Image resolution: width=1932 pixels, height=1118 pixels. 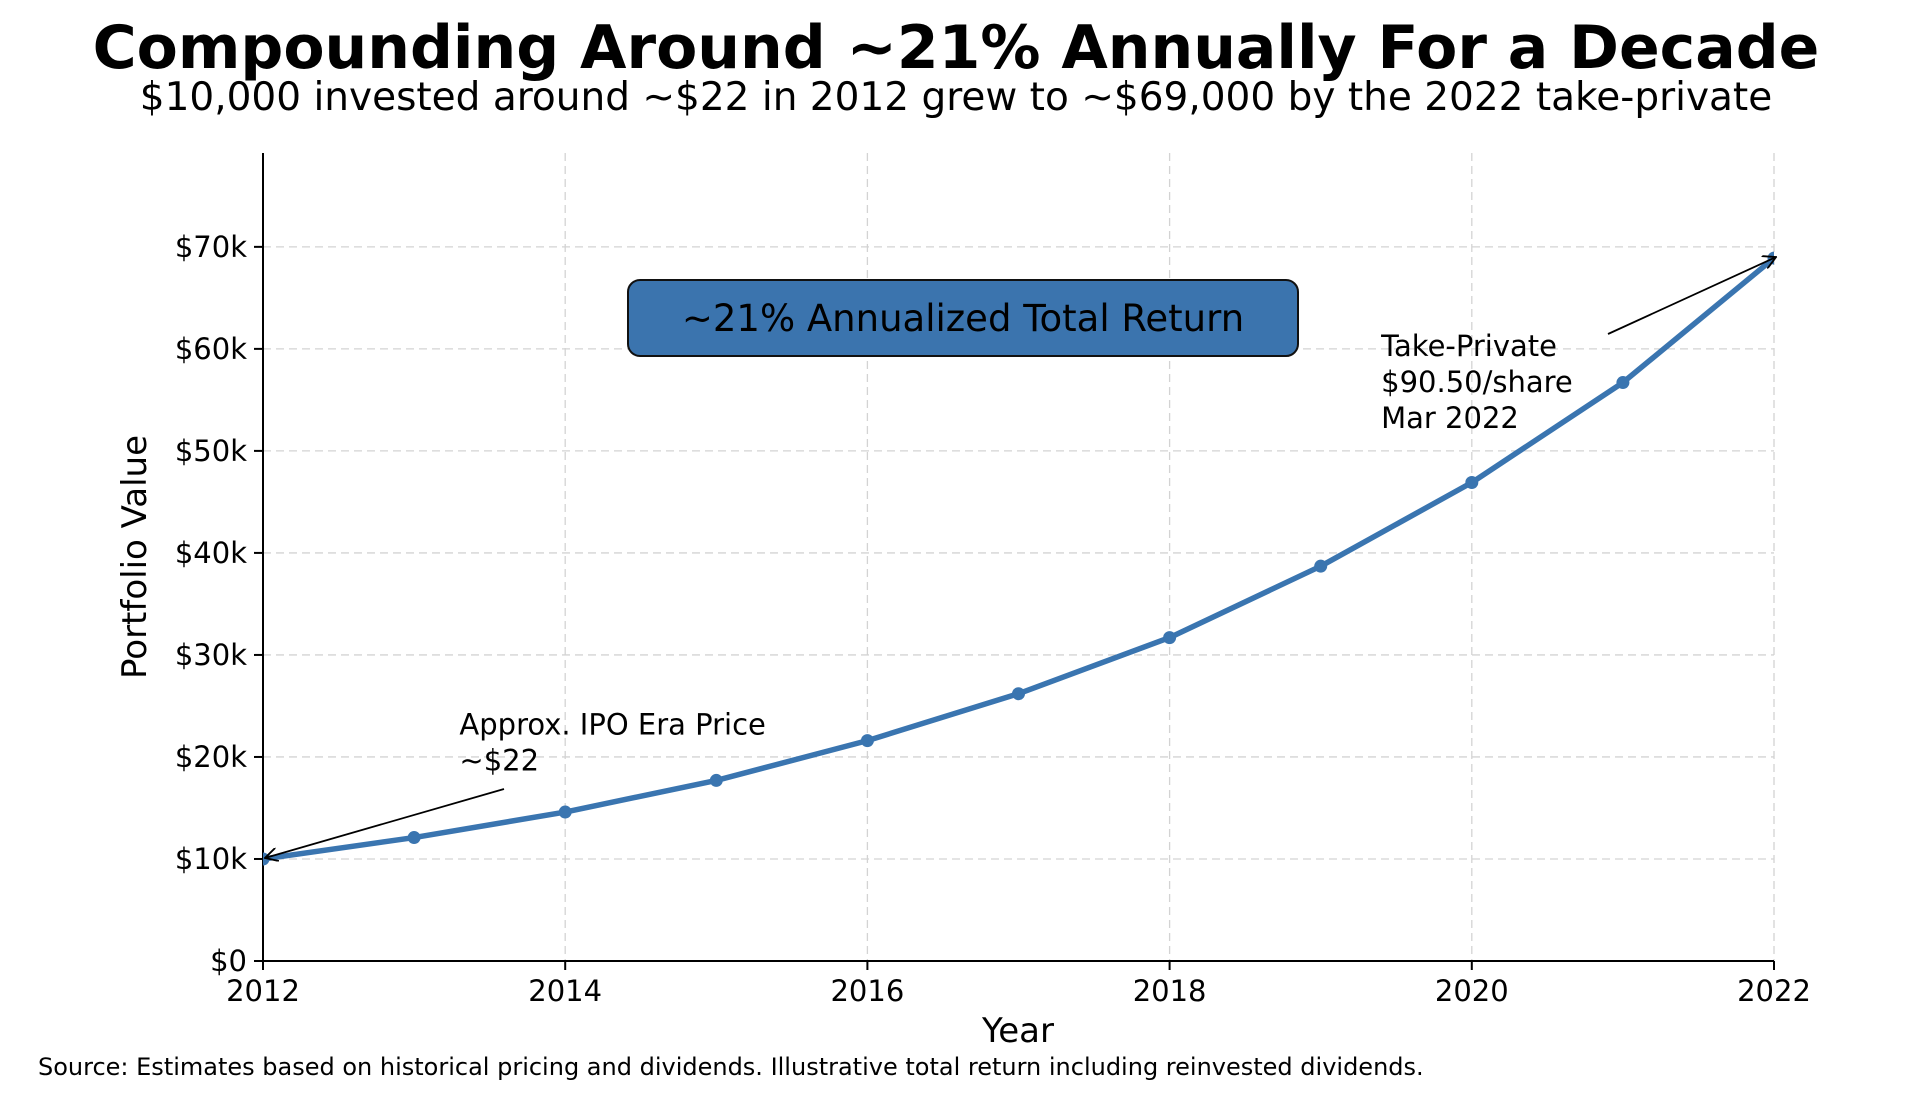 I want to click on annotation-text-line: ~$22, so click(x=499, y=761).